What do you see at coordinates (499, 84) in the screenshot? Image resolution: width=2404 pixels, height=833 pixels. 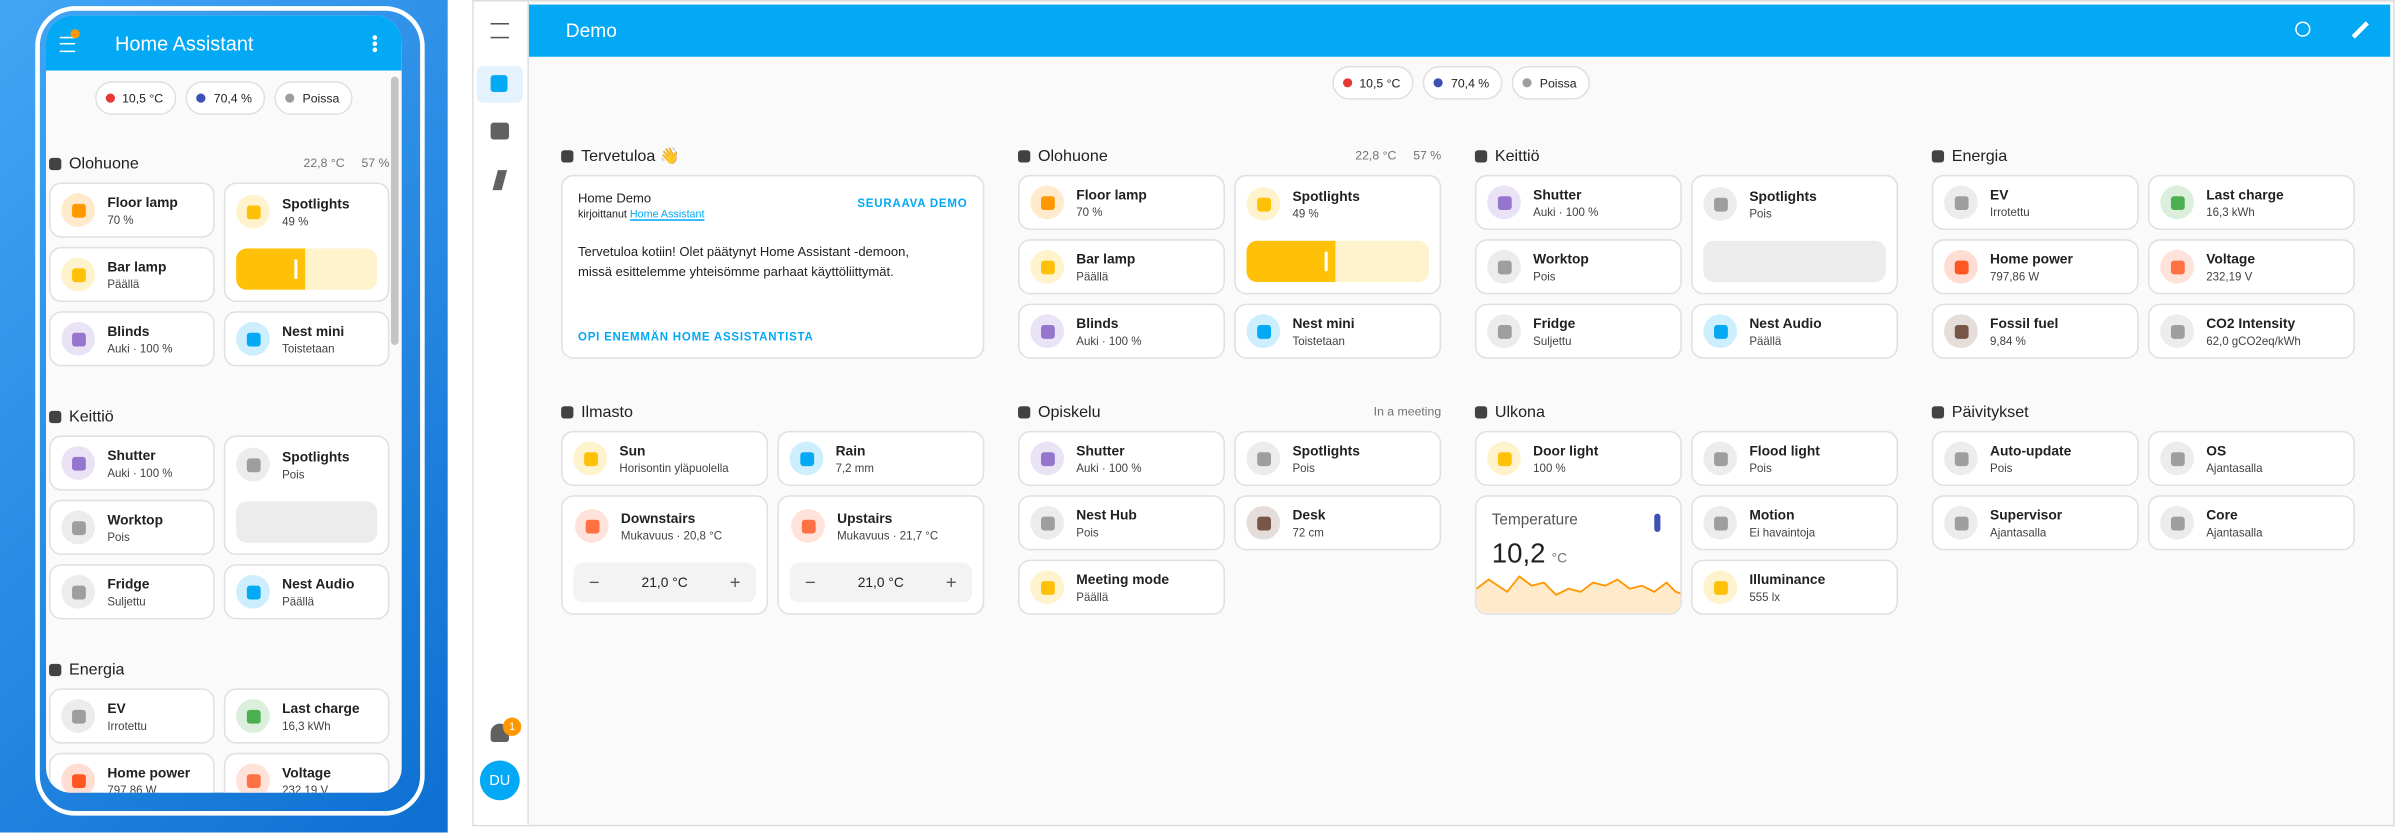 I see `nav-dashboard` at bounding box center [499, 84].